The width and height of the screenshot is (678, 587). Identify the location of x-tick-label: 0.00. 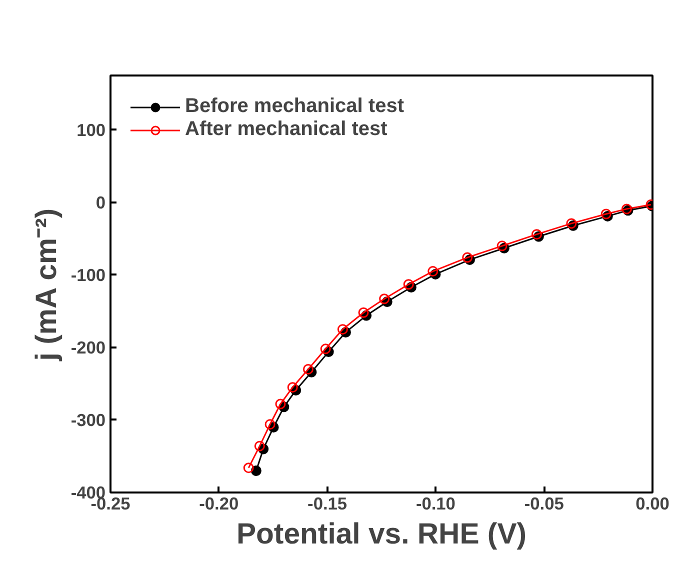
(653, 504).